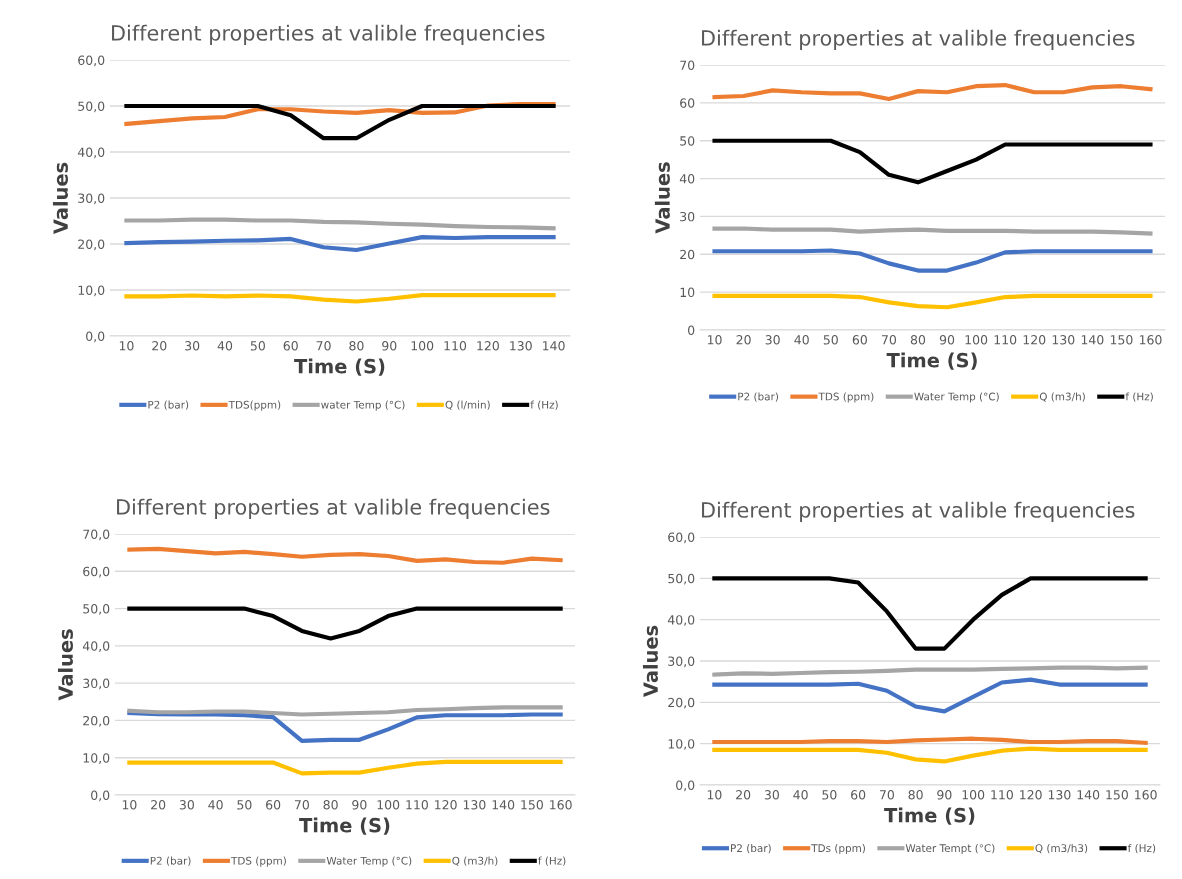 The width and height of the screenshot is (1182, 879). What do you see at coordinates (691, 330) in the screenshot?
I see `y-tick-label: 0` at bounding box center [691, 330].